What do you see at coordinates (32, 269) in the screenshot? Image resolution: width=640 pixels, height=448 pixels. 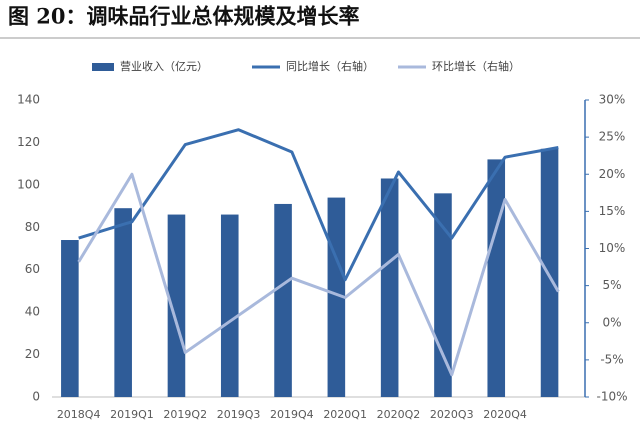 I see `y-tick-label: 60` at bounding box center [32, 269].